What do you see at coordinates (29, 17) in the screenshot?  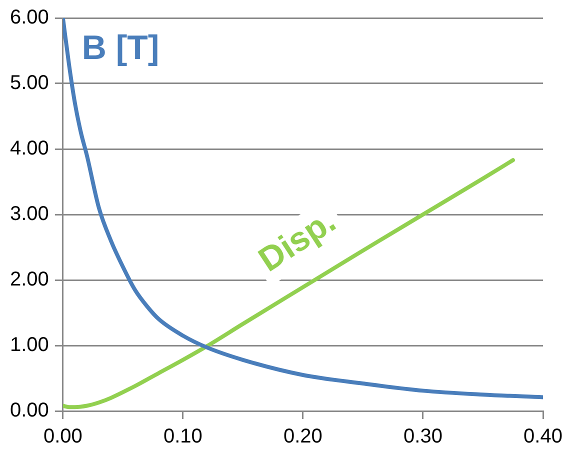 I see `y-tick-label: 6.00` at bounding box center [29, 17].